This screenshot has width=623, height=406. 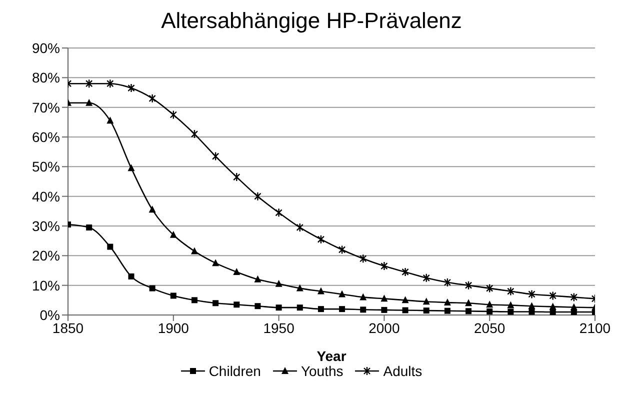 What do you see at coordinates (46, 78) in the screenshot?
I see `y-tick-label: 80%` at bounding box center [46, 78].